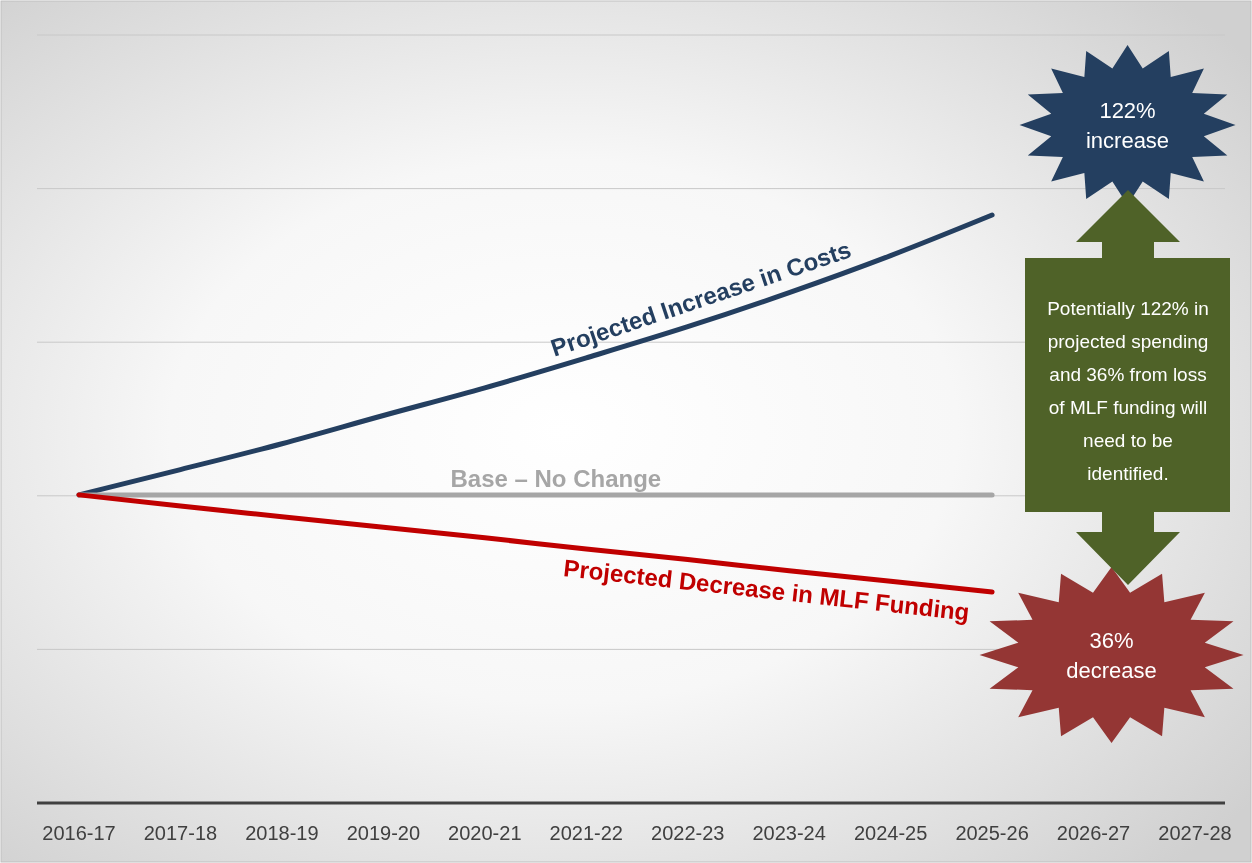  I want to click on text: Projected Decrease in MLF Funding, so click(766, 590).